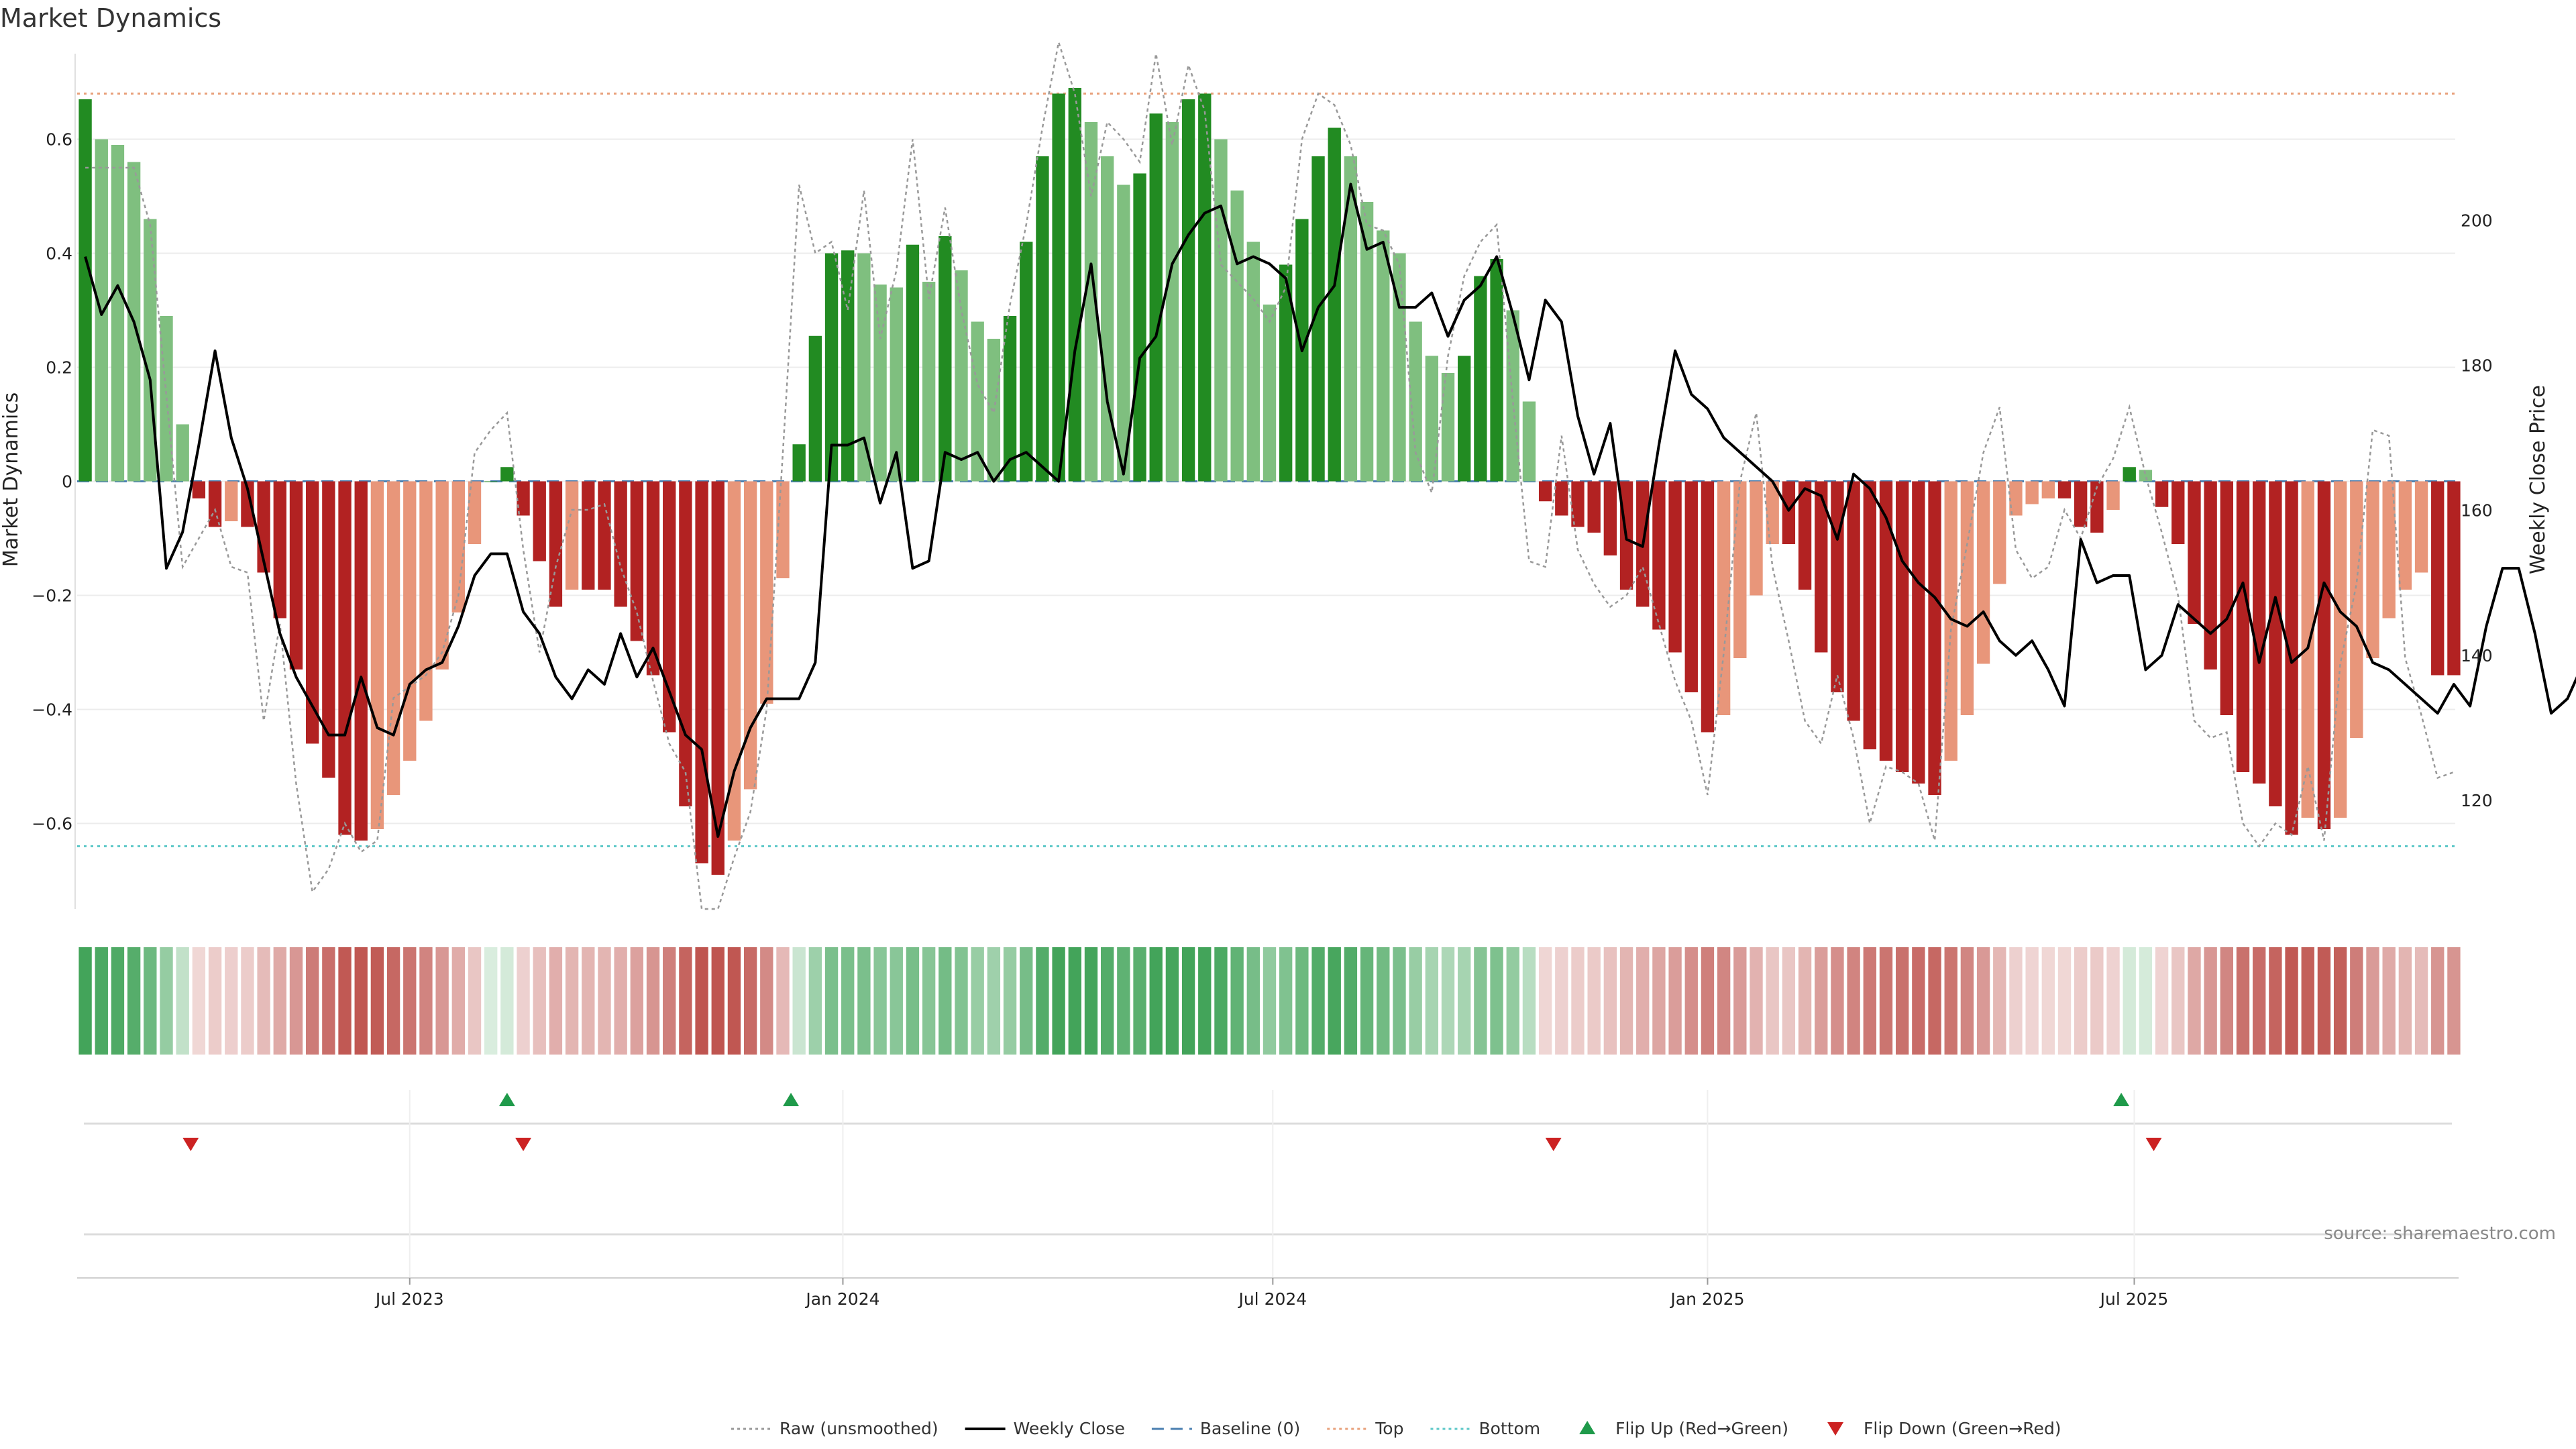 Image resolution: width=2576 pixels, height=1449 pixels. Describe the element at coordinates (1389, 1428) in the screenshot. I see `legend-label: Top` at that location.